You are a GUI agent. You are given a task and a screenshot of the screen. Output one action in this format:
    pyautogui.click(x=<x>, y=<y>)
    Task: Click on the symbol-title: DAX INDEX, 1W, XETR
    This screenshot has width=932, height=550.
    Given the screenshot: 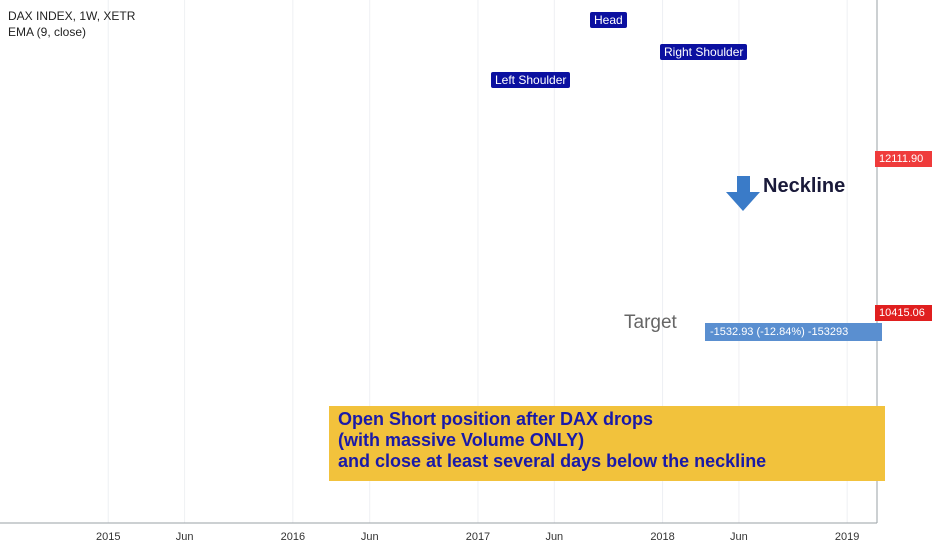 What is the action you would take?
    pyautogui.click(x=72, y=16)
    